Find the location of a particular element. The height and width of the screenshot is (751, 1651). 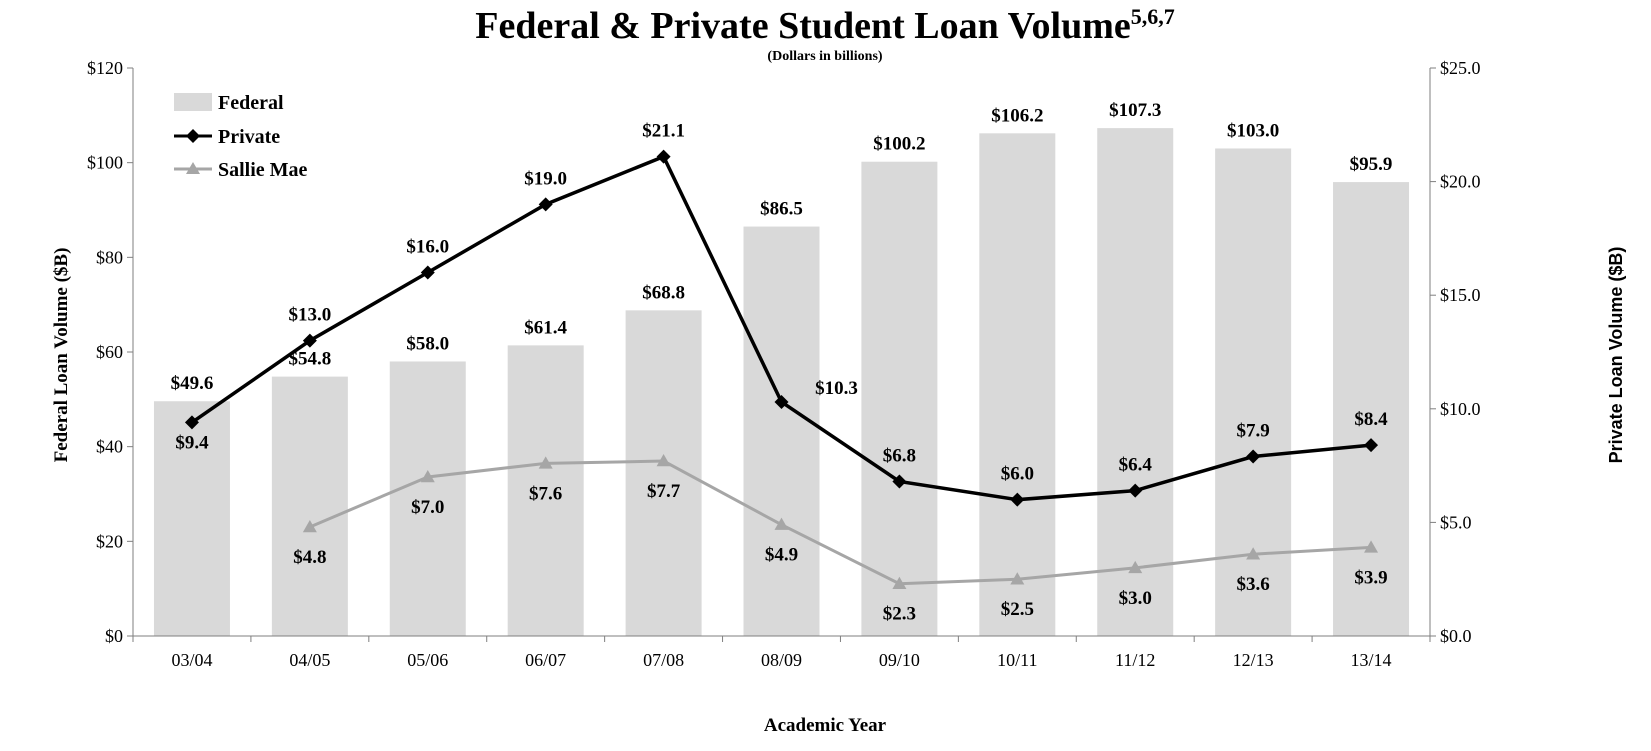

sallie-mae-data-label: $7.0 is located at coordinates (427, 507).